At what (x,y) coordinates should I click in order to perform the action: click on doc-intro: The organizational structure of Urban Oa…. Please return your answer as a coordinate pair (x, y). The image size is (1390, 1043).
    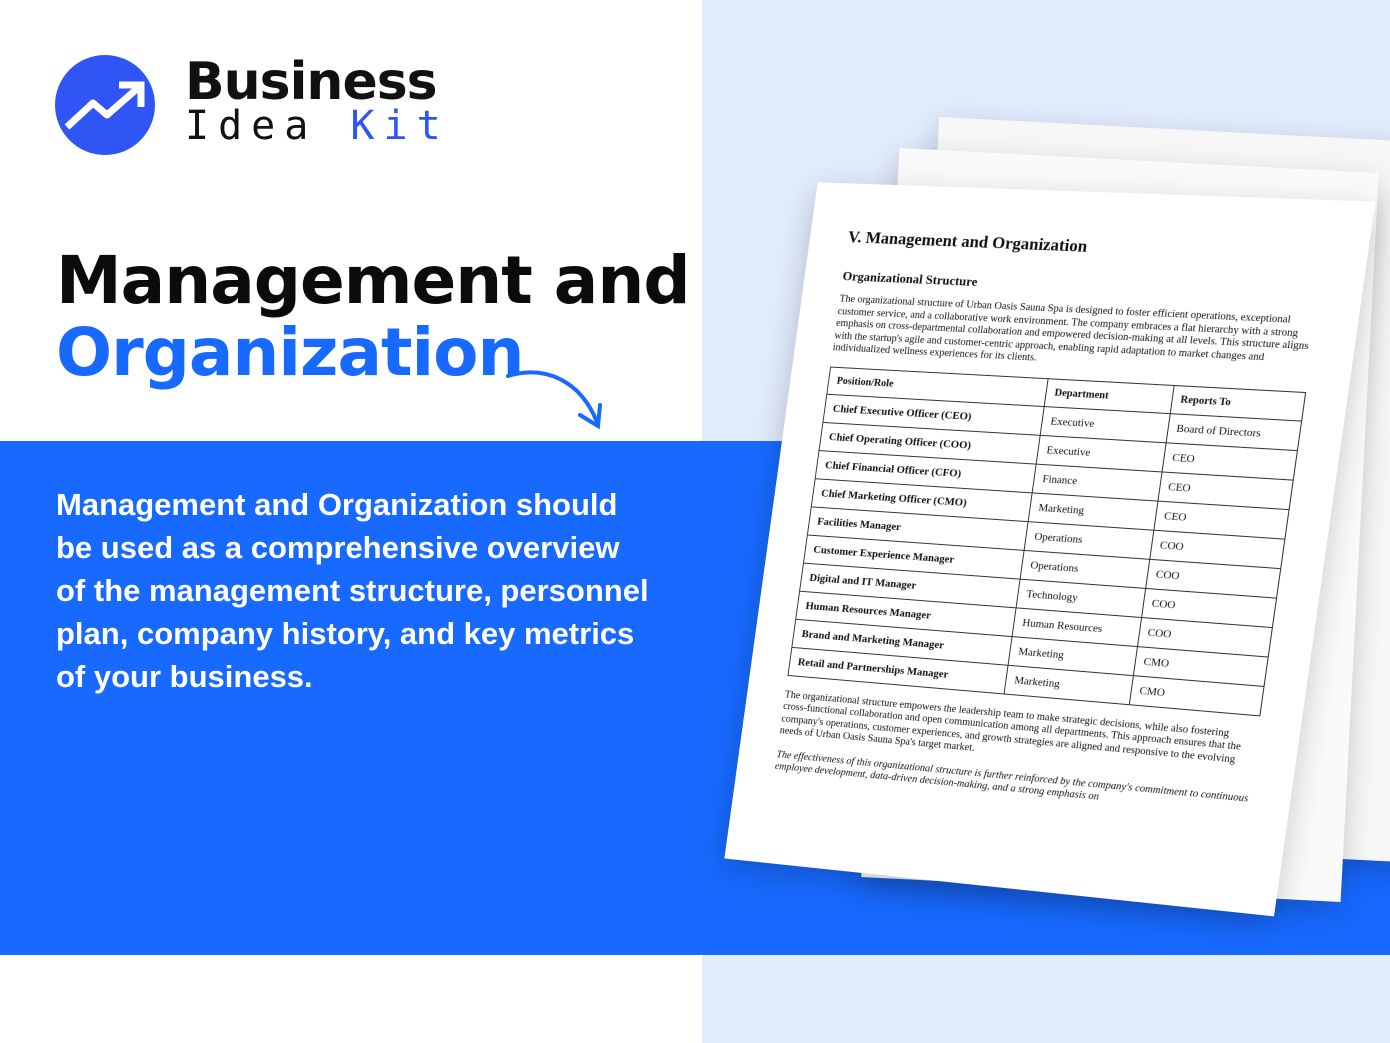
    Looking at the image, I should click on (1071, 328).